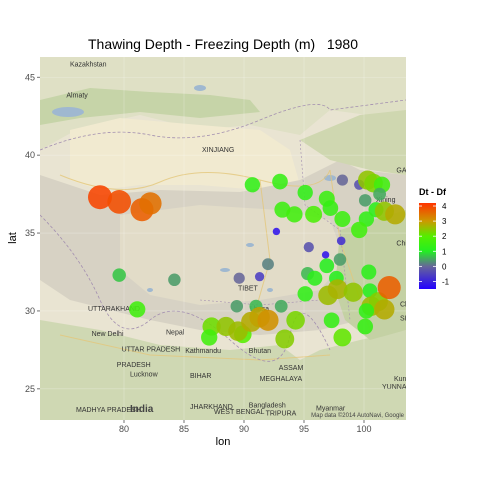 This screenshot has width=480, height=480. I want to click on map-label: Kazakhstan, so click(88, 64).